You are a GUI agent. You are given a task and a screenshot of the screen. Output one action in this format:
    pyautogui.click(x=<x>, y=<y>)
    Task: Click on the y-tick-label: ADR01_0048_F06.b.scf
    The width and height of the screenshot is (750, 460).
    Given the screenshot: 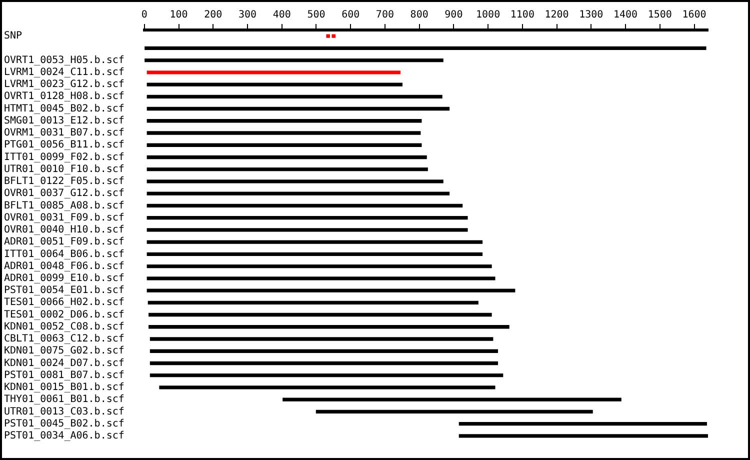 What is the action you would take?
    pyautogui.click(x=64, y=266)
    